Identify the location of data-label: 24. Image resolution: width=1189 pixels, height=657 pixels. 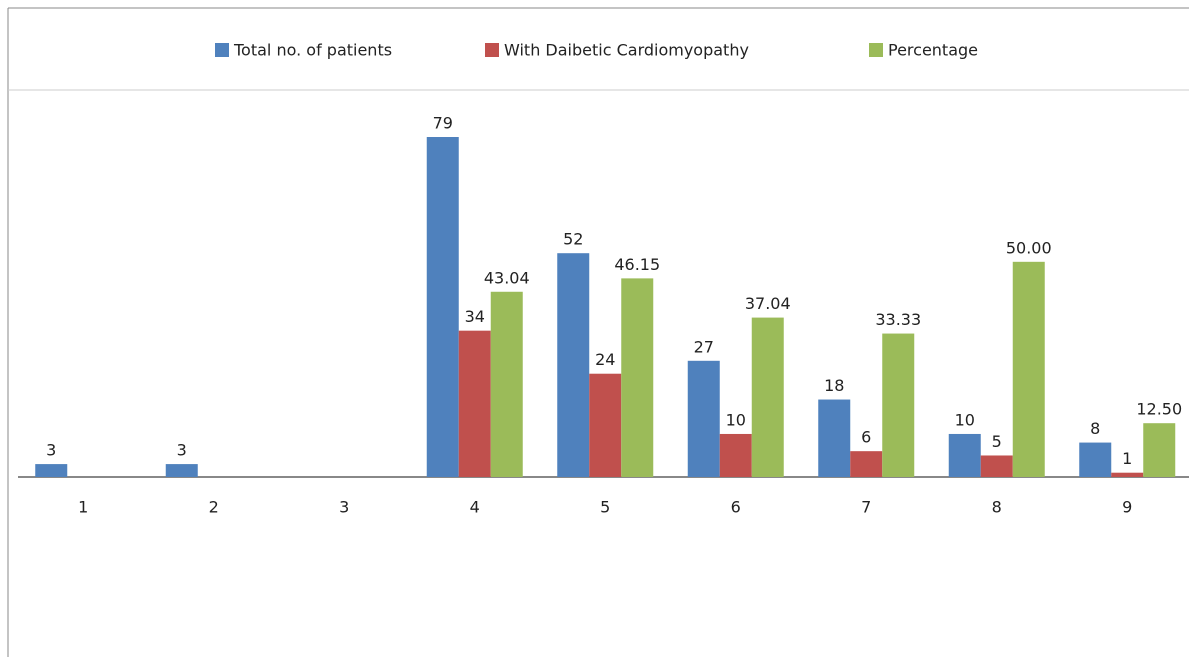
(605, 359).